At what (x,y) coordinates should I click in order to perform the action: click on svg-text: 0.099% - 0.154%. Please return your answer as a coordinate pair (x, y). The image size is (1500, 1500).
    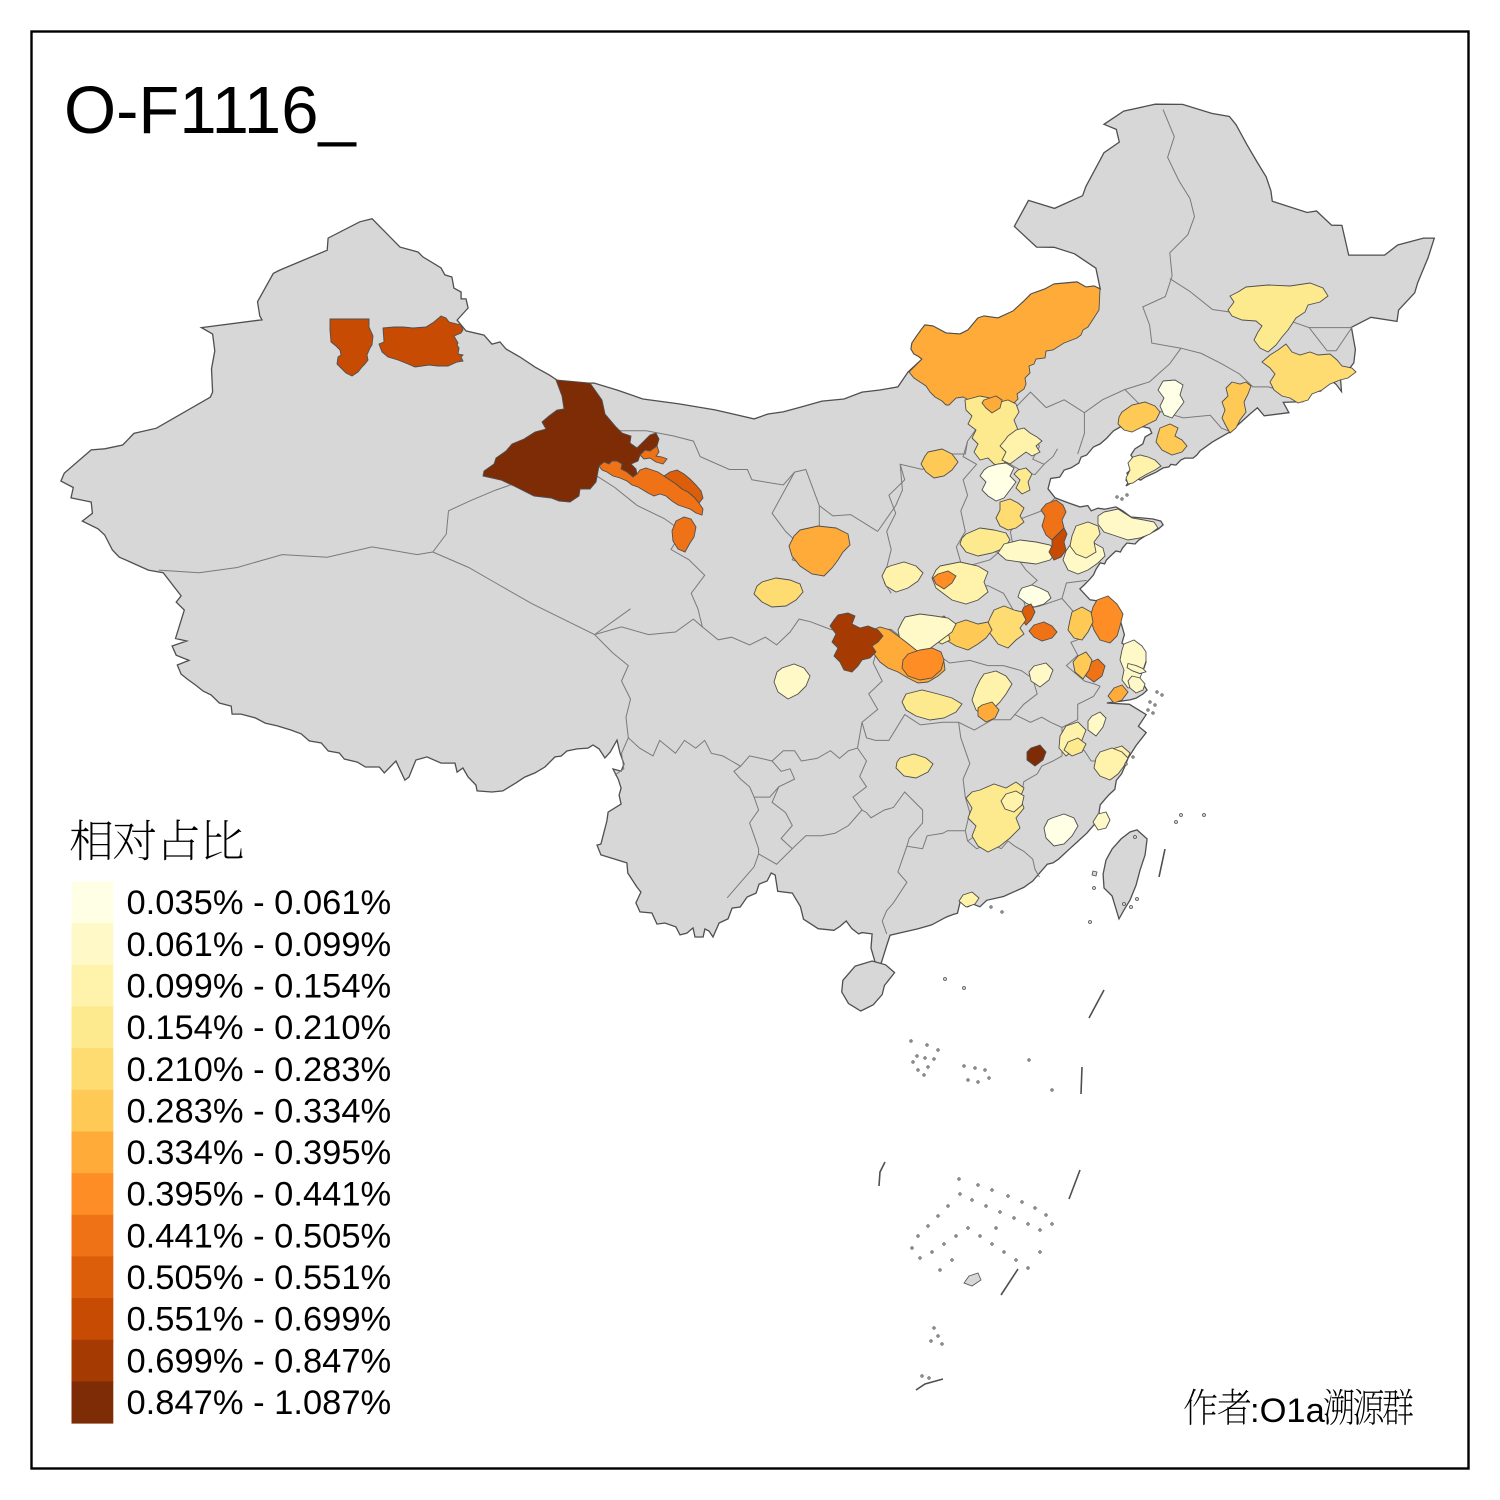
    Looking at the image, I should click on (259, 986).